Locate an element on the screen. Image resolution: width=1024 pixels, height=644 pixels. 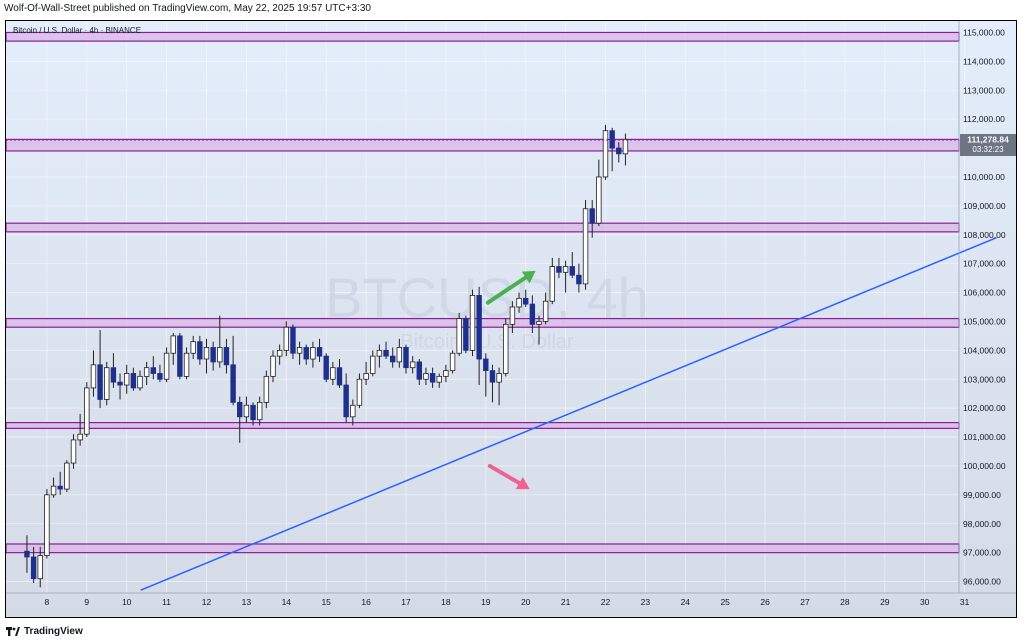
price-tick-label: 100,000.00 is located at coordinates (984, 466).